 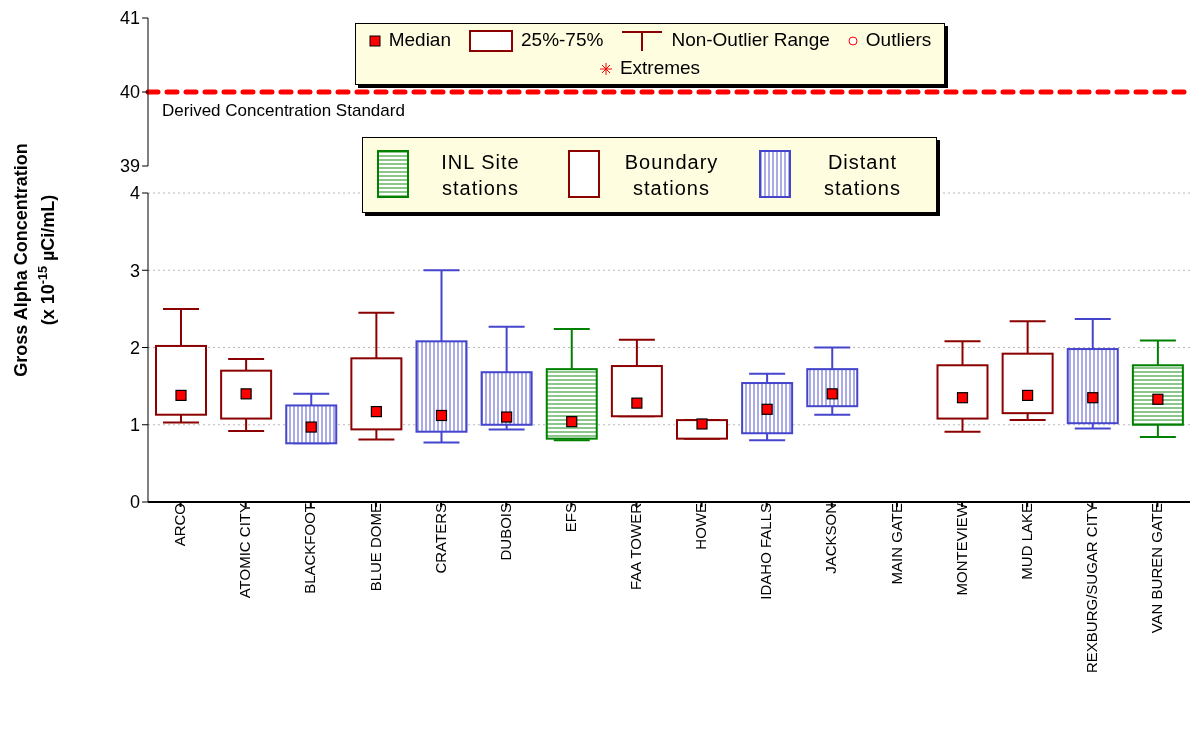 I want to click on legend-label: Boundary stations, so click(x=671, y=175).